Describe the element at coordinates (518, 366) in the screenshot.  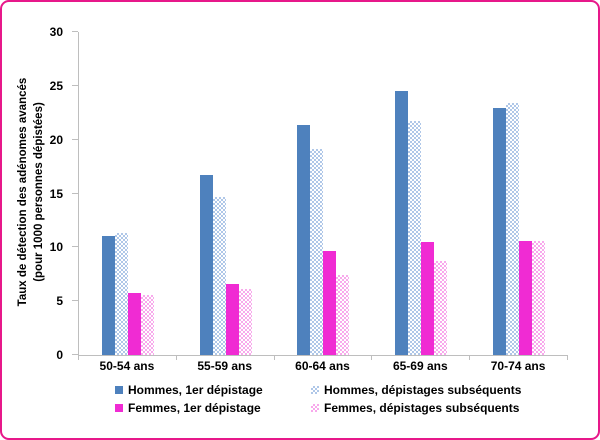
I see `x-label-70-74-ans: 70-74 ans` at that location.